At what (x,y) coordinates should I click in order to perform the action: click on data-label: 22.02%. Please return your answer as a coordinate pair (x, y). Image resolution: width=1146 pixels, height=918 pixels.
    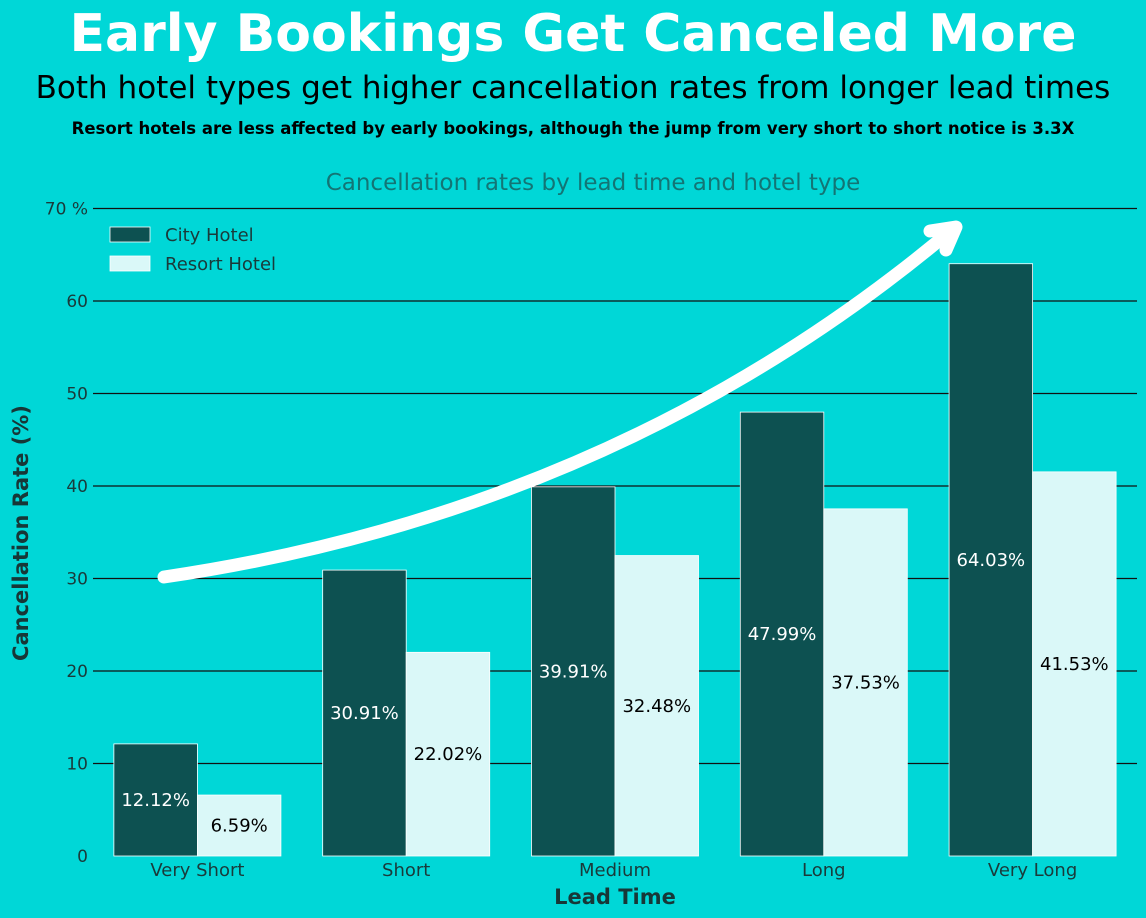
    Looking at the image, I should click on (448, 754).